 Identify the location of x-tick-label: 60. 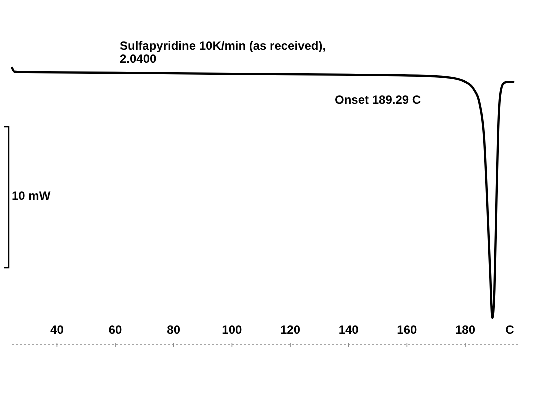
(115, 330).